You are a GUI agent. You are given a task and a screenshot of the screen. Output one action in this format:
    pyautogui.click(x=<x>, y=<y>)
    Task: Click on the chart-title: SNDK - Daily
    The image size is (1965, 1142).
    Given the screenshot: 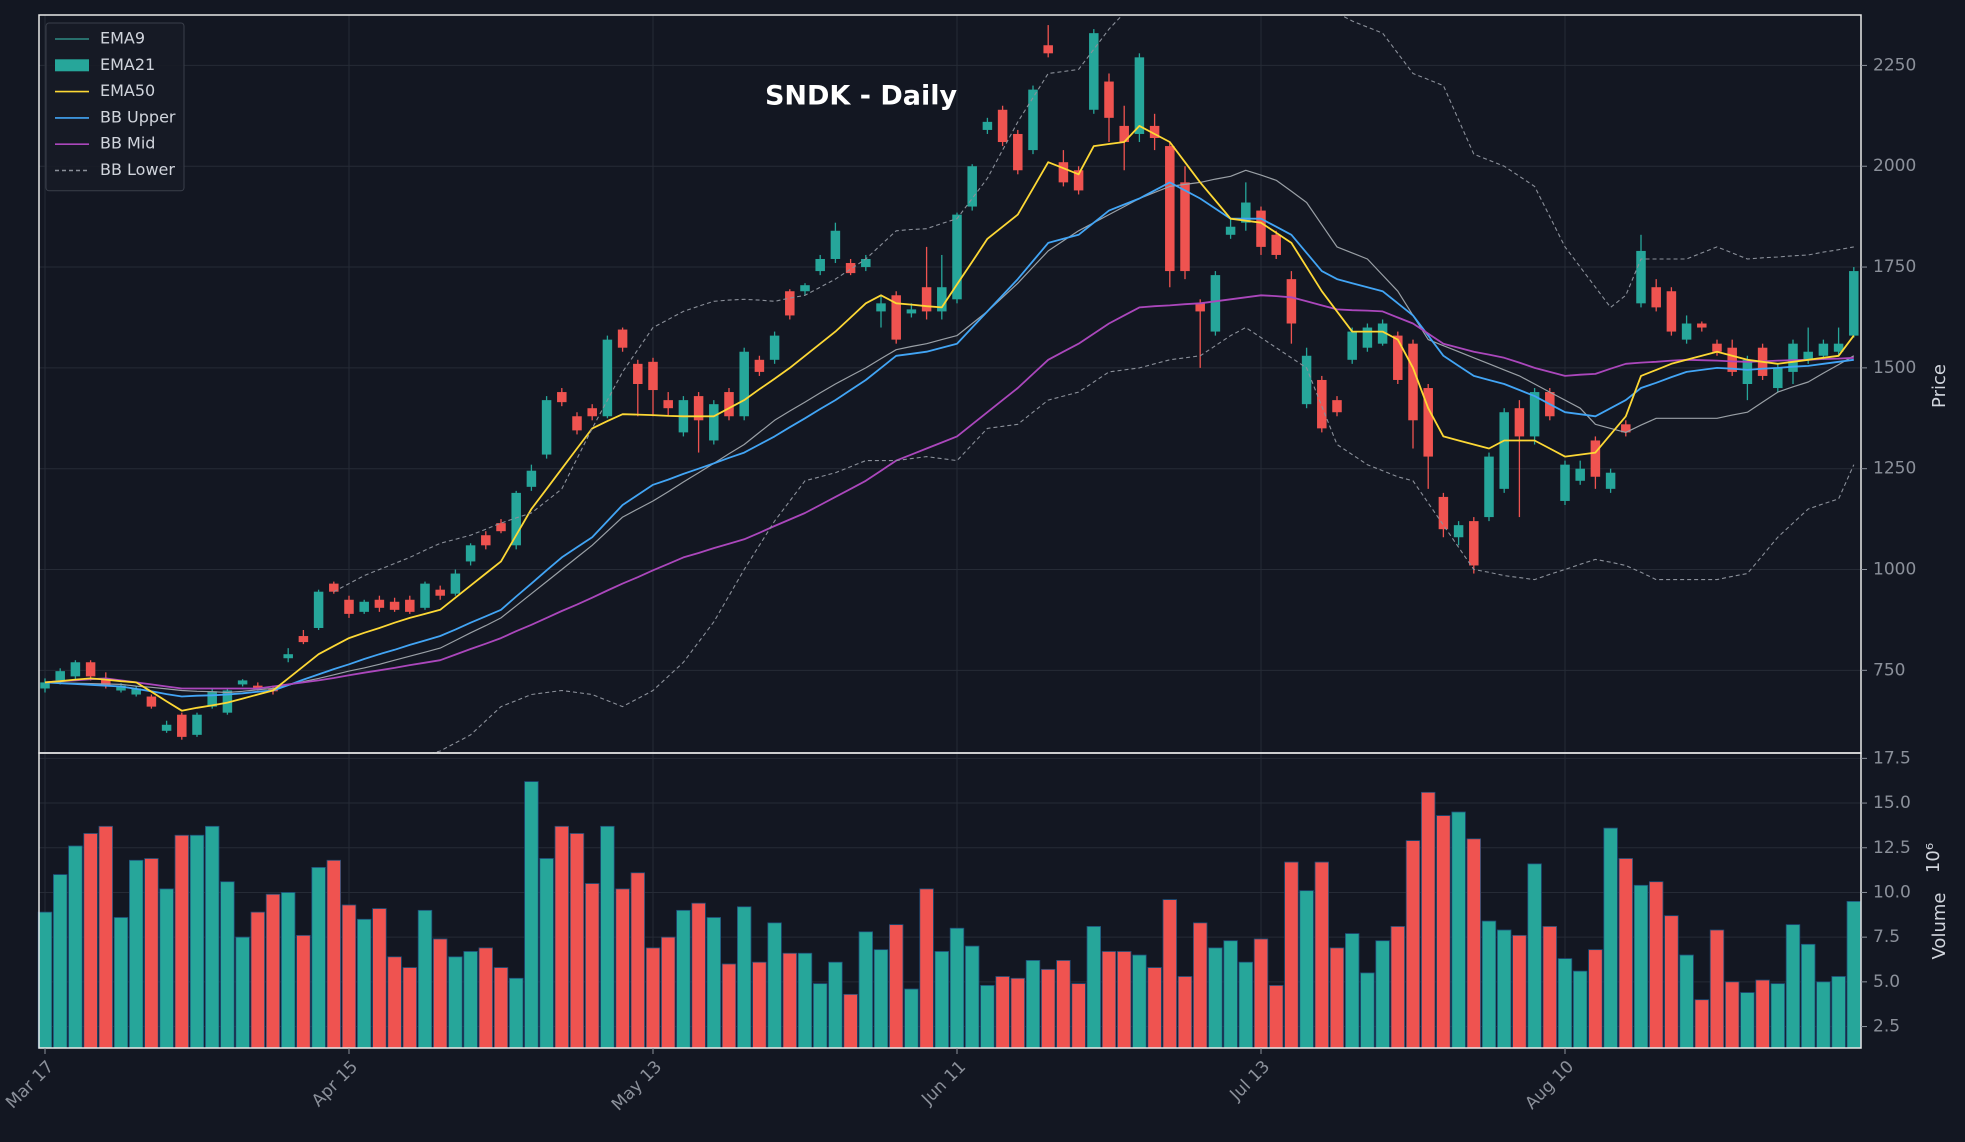 What is the action you would take?
    pyautogui.click(x=861, y=96)
    